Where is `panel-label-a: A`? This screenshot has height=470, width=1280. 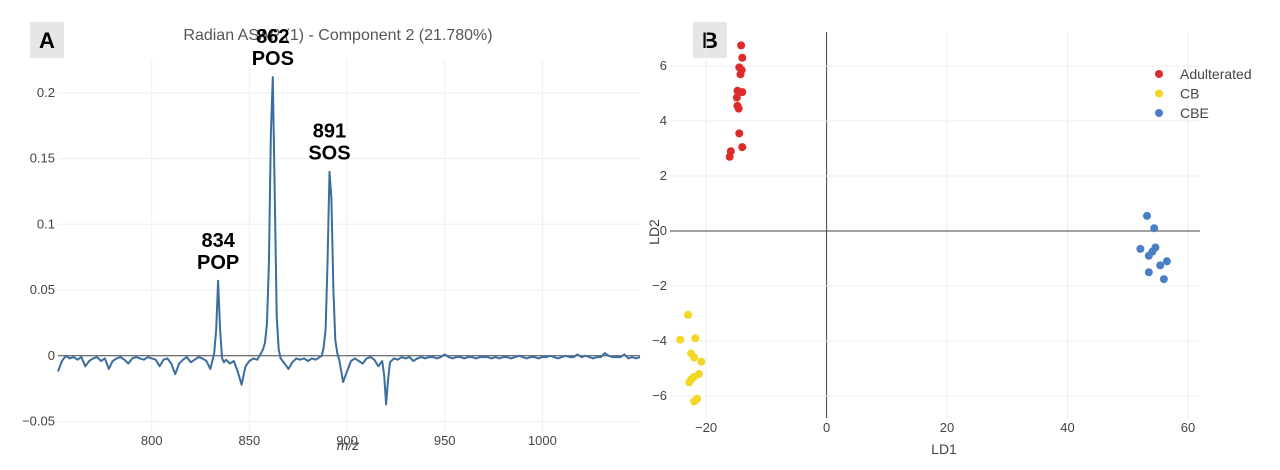 panel-label-a: A is located at coordinates (47, 40).